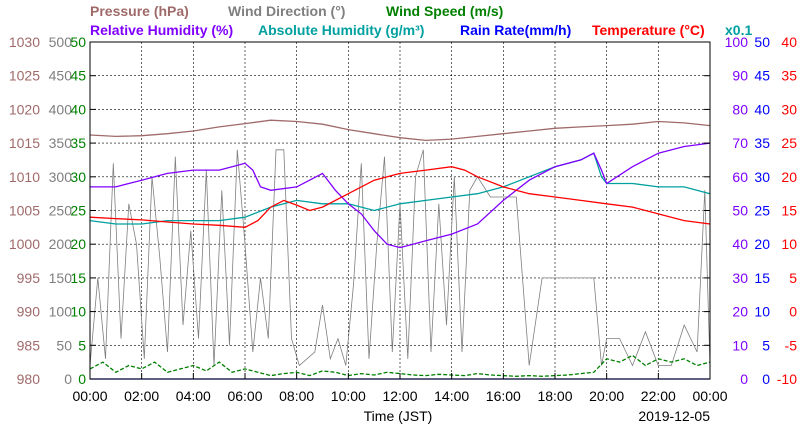 This screenshot has width=800, height=434. What do you see at coordinates (400, 365) in the screenshot?
I see `series-line-wind_speed` at bounding box center [400, 365].